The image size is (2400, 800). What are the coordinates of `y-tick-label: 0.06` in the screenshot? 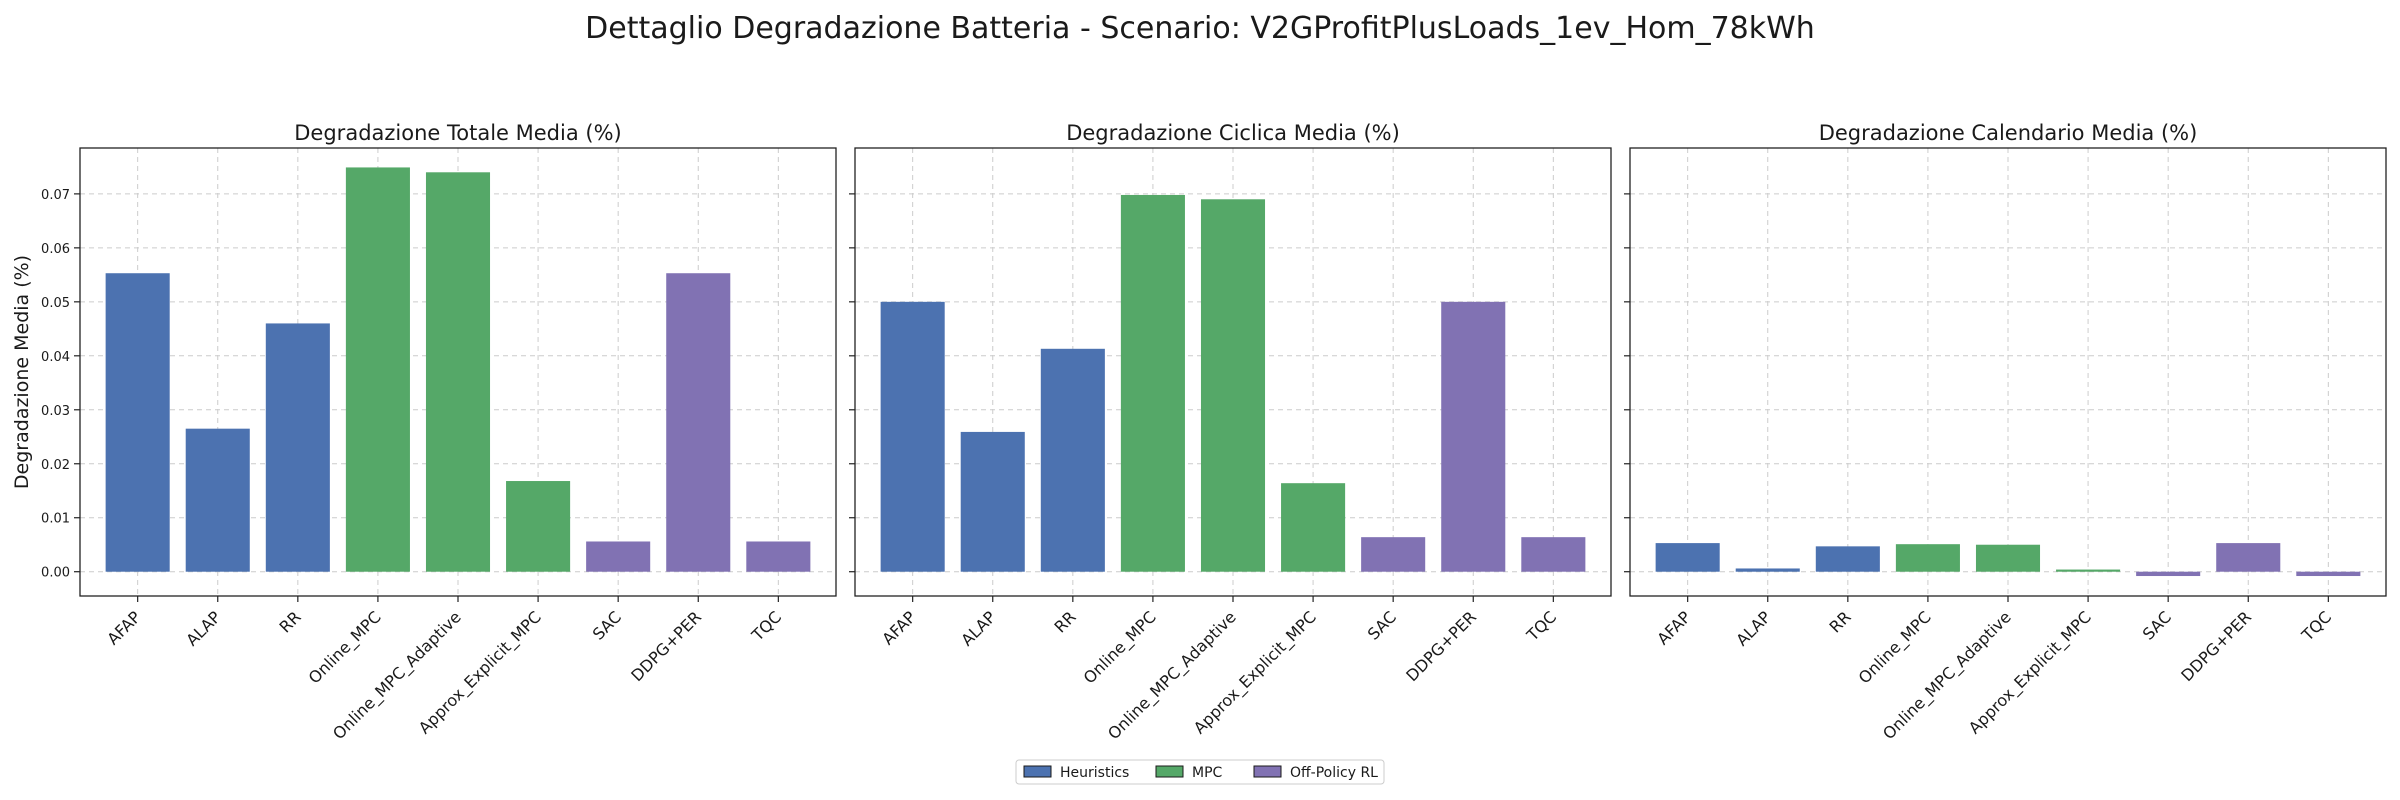 It's located at (55, 249).